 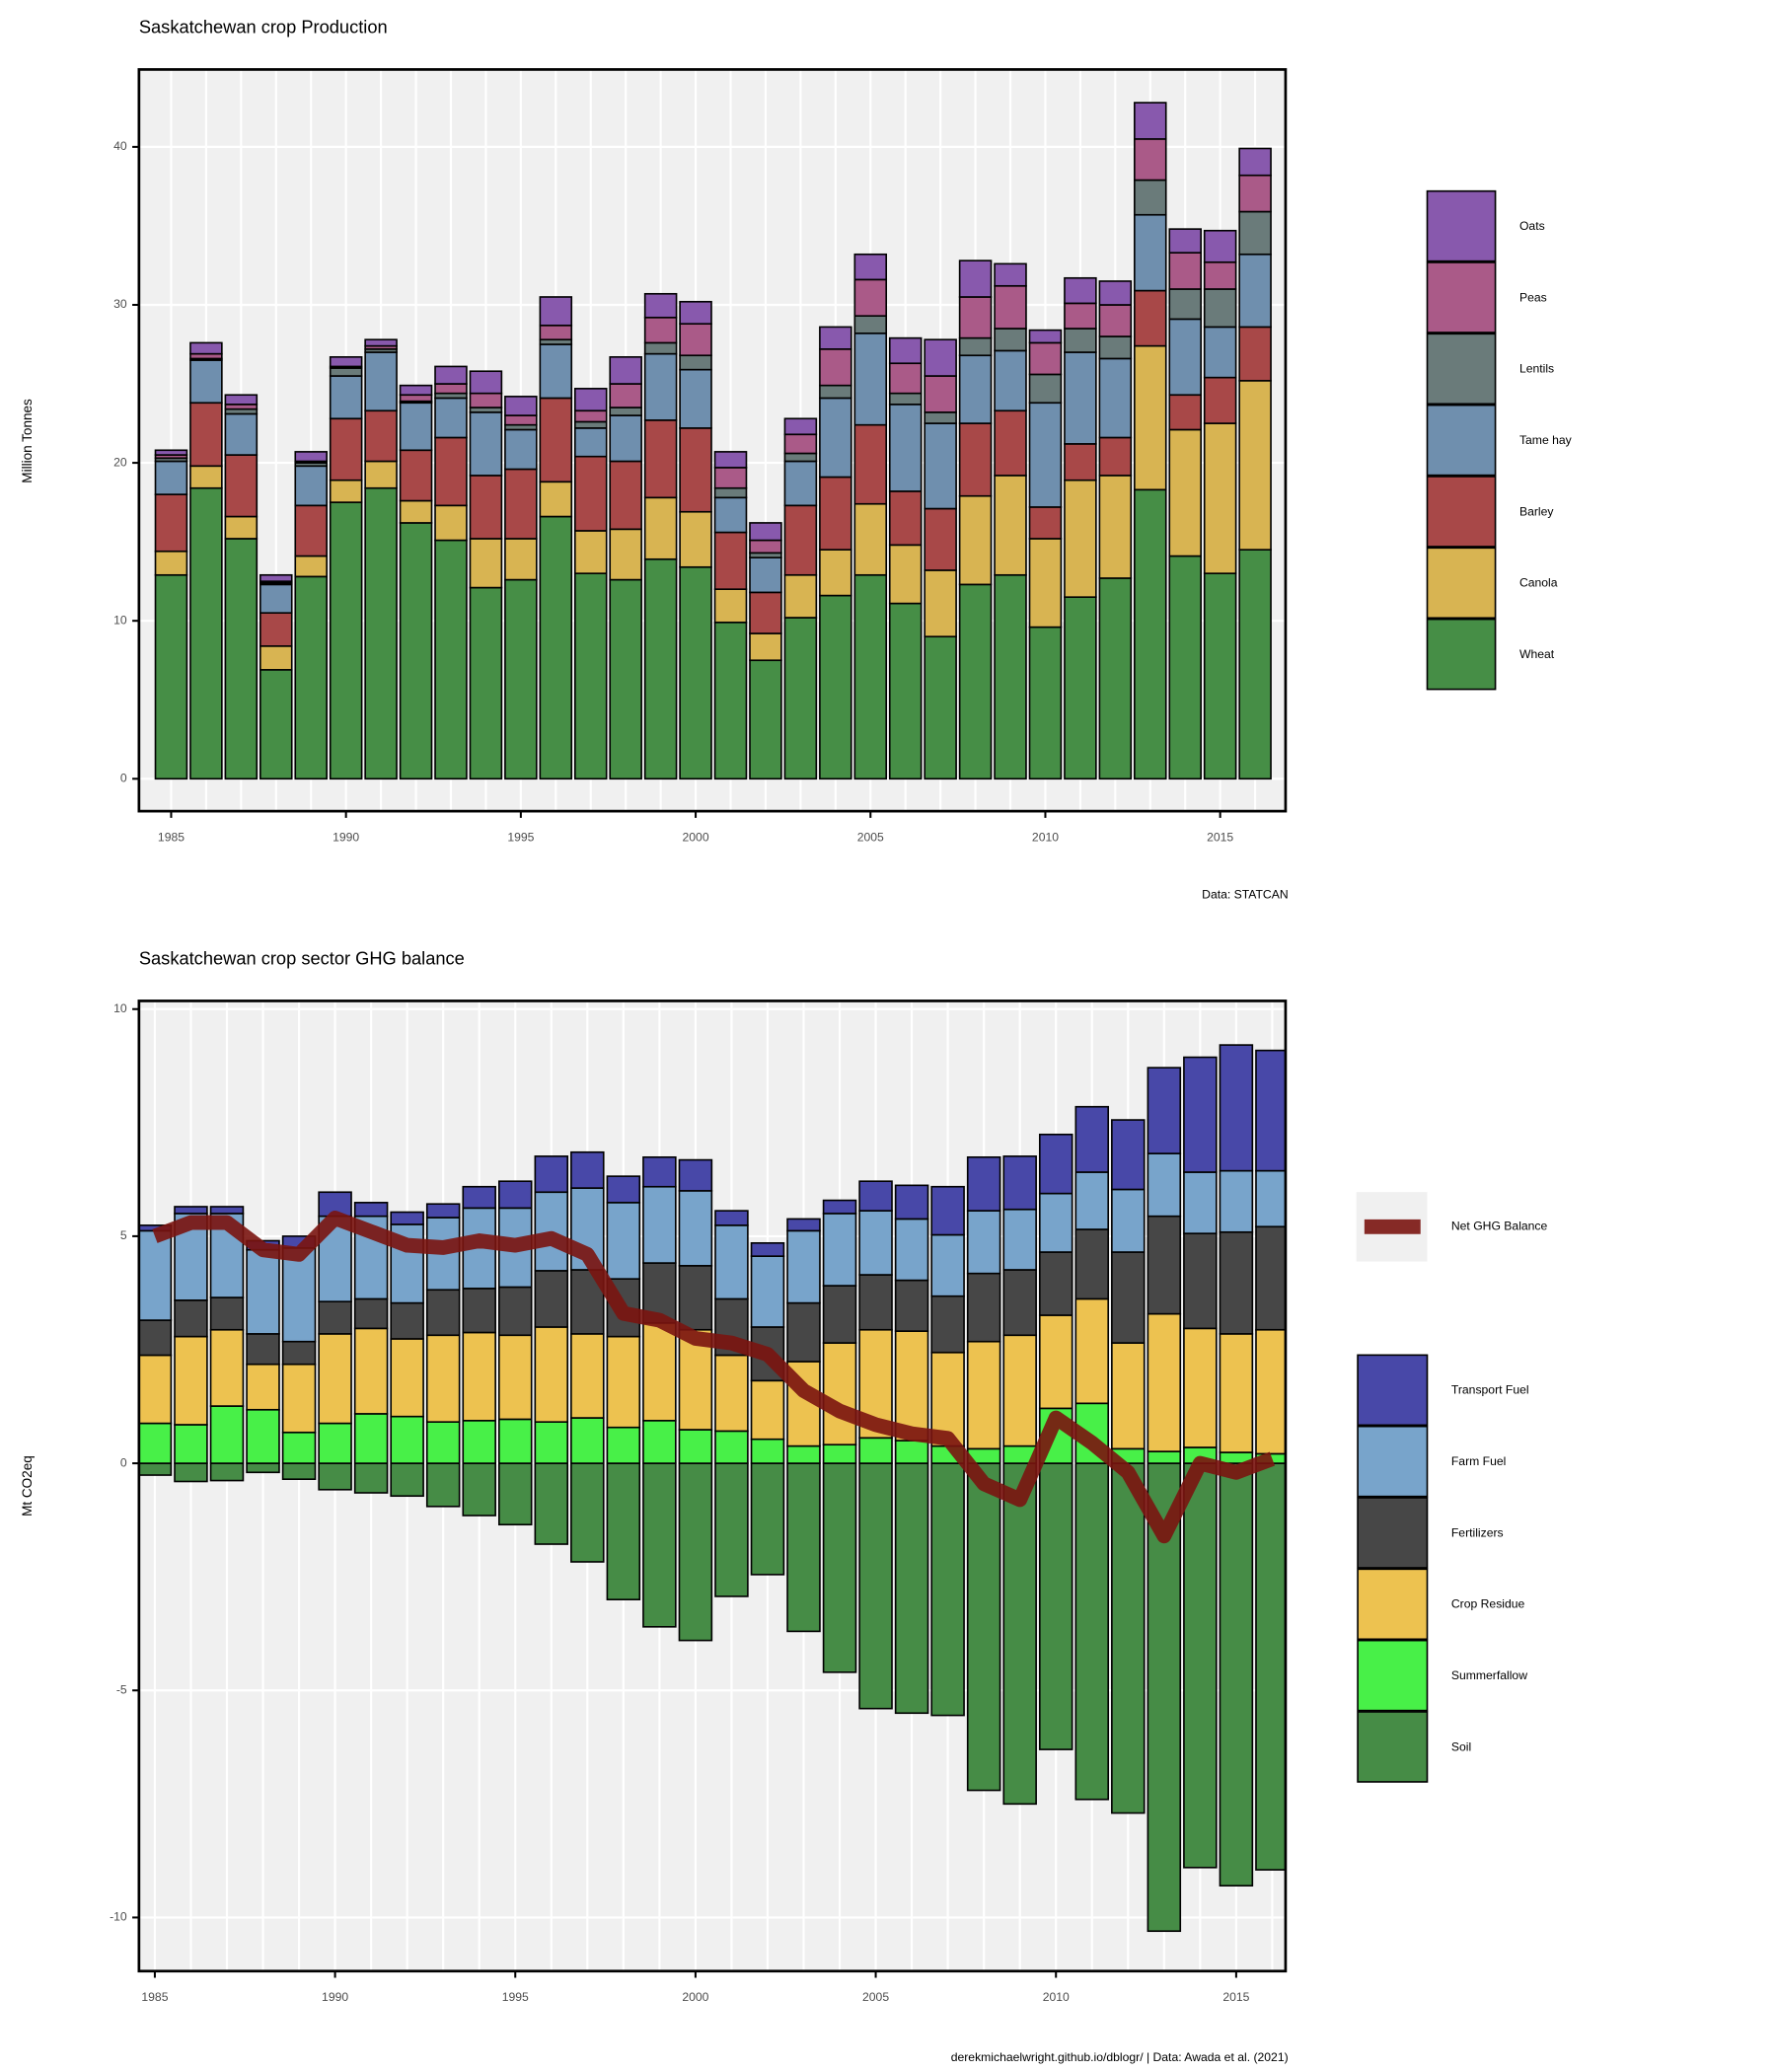 I want to click on legend-label: Barley, so click(x=1536, y=511).